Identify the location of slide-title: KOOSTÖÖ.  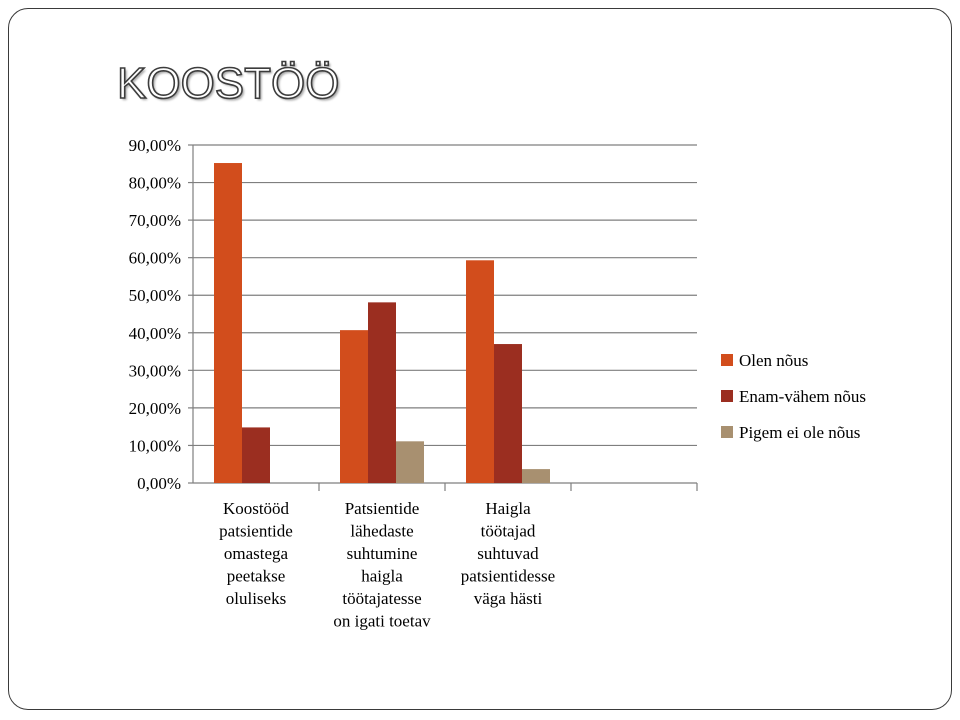
(228, 83).